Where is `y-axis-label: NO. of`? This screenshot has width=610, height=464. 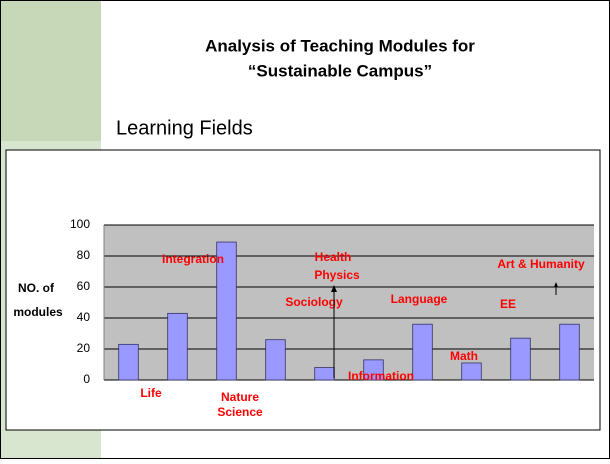 y-axis-label: NO. of is located at coordinates (36, 288).